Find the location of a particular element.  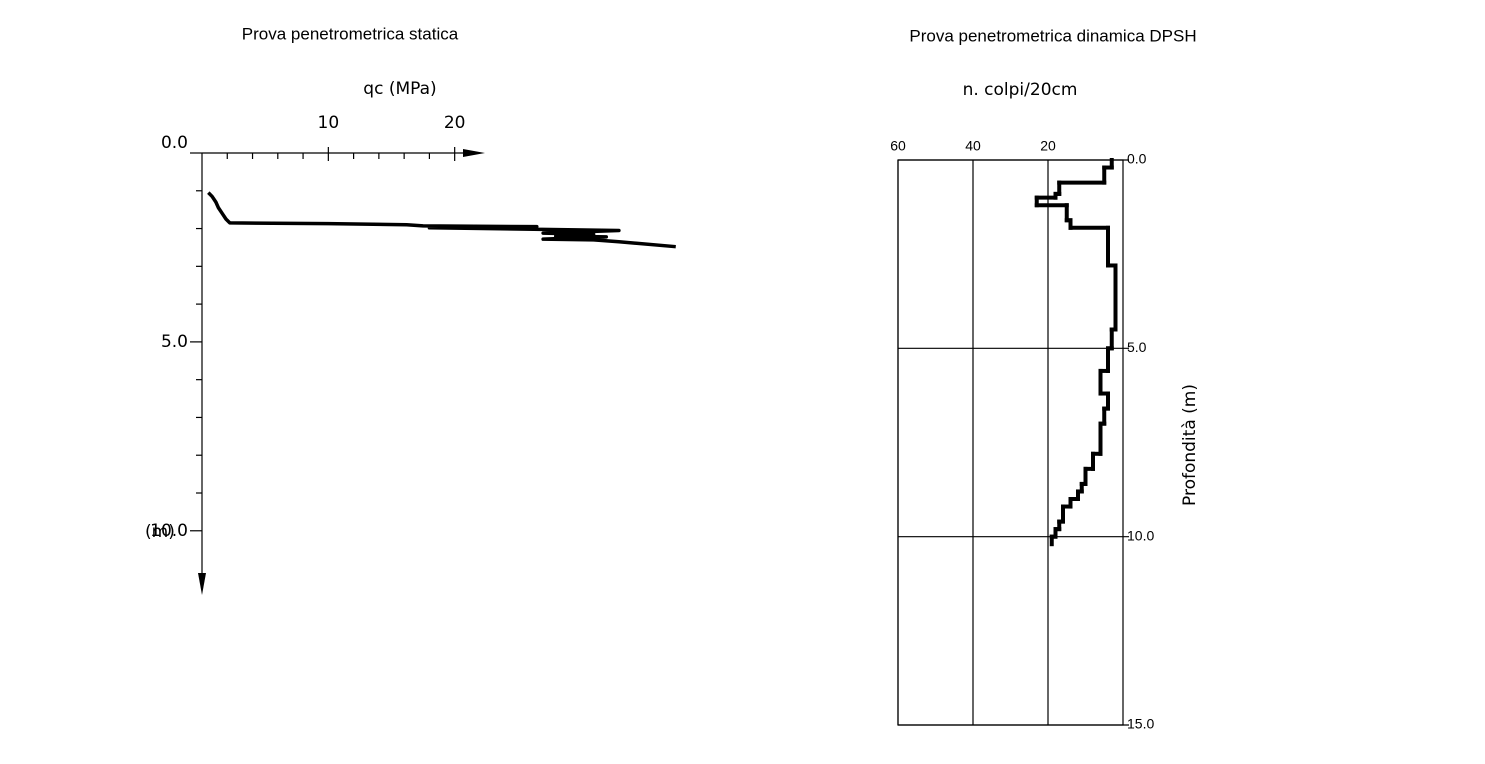

x-tick-label: 10 is located at coordinates (329, 123).